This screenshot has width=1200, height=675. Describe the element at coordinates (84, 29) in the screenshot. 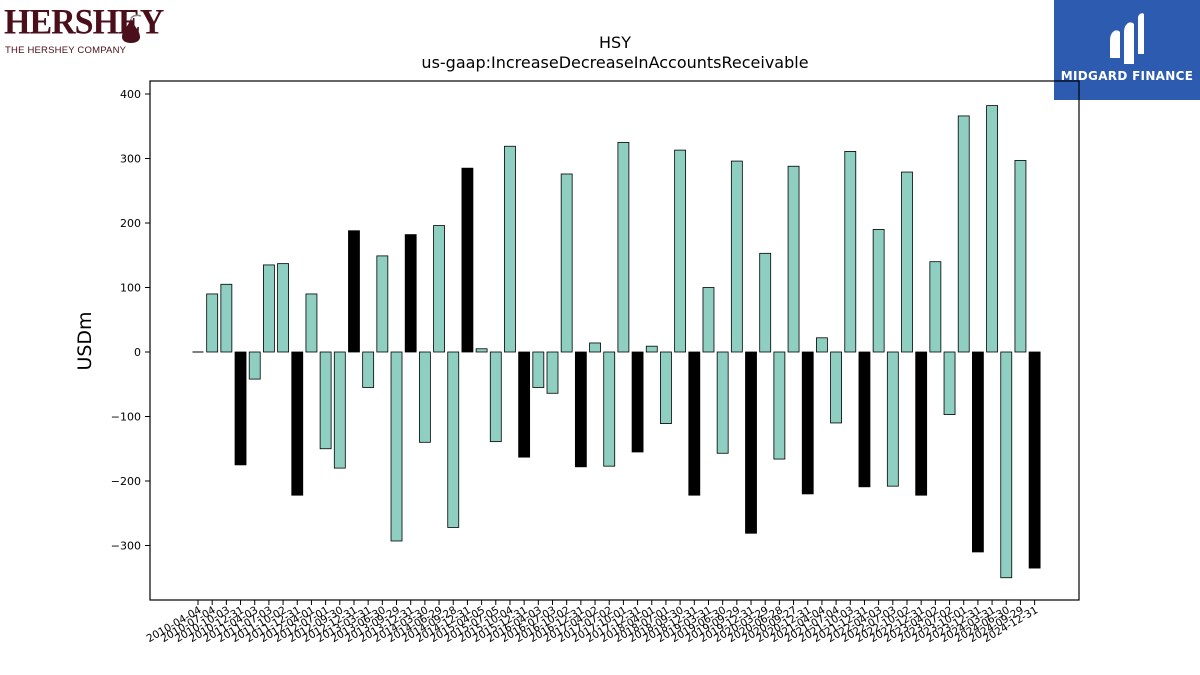

I see `hershey-logo: HERSHEY THE HERSHEY COMPANY` at that location.